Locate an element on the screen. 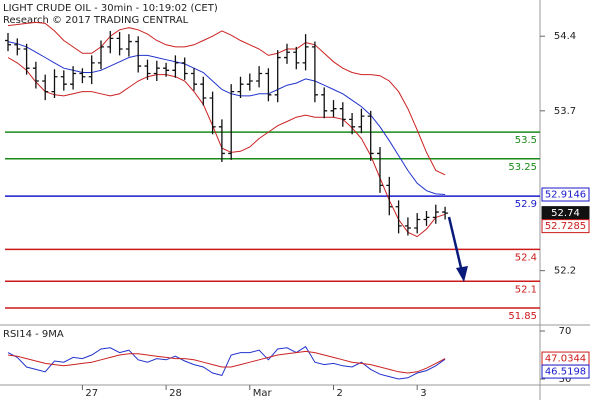 This screenshot has height=400, width=590. value-tag-label: 52.74 is located at coordinates (565, 213).